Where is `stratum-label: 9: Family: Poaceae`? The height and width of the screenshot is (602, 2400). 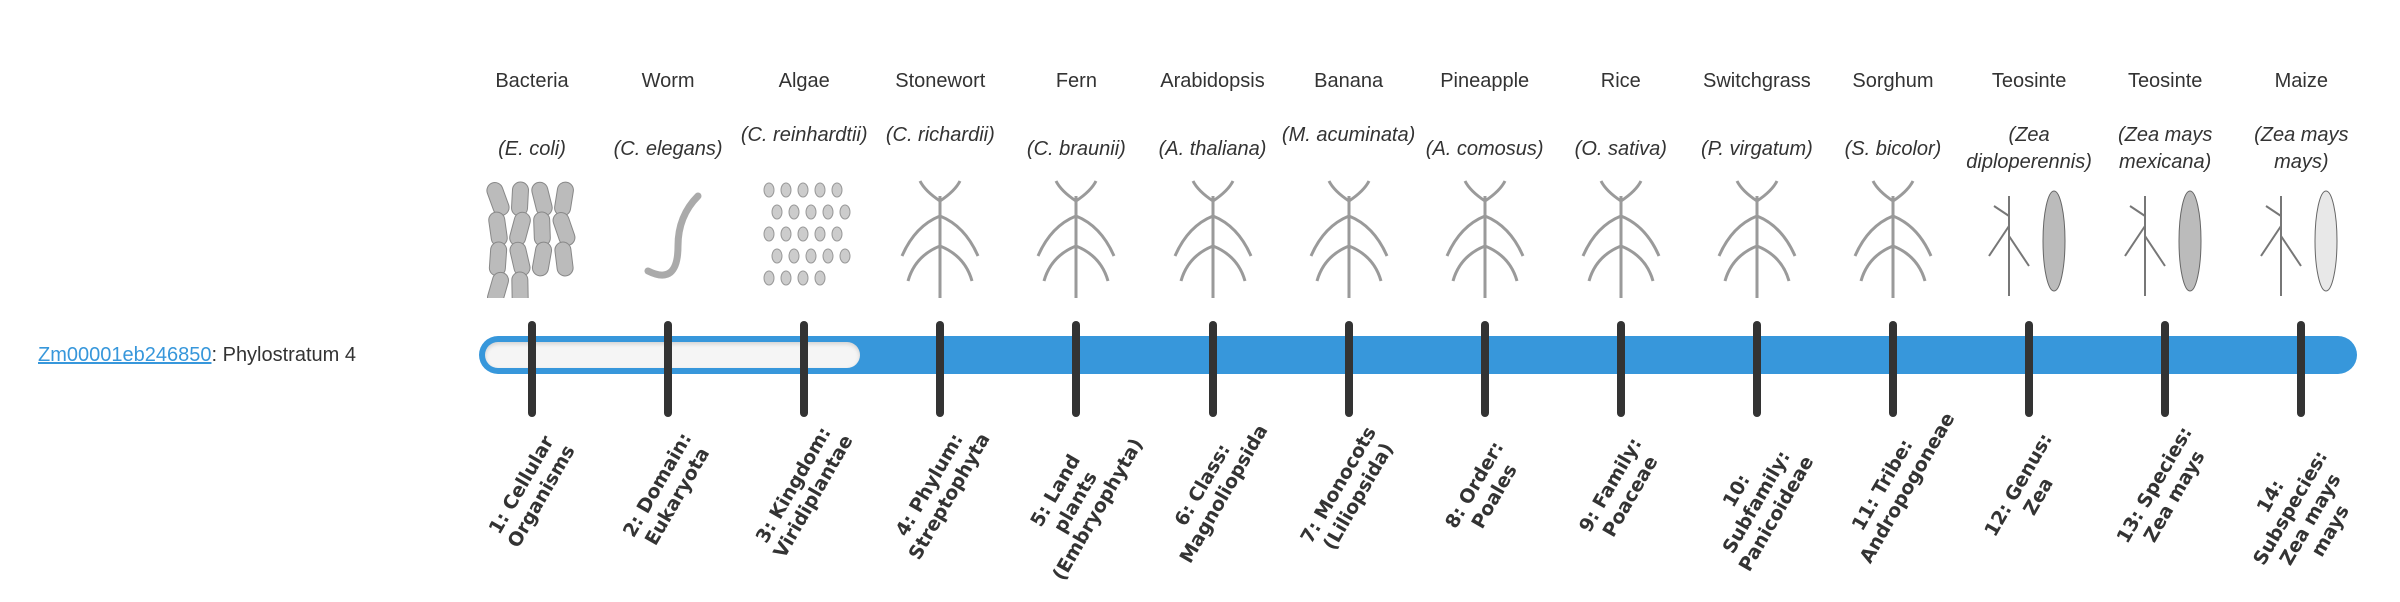
stratum-label: 9: Family: Poaceae is located at coordinates (1618, 487).